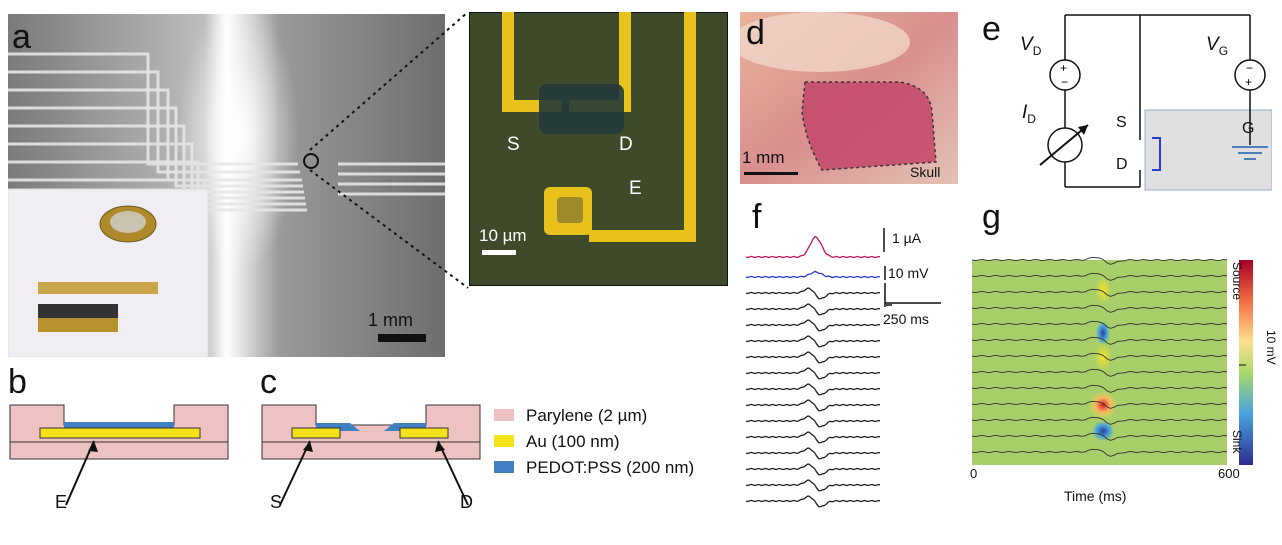 Image resolution: width=1282 pixels, height=545 pixels. Describe the element at coordinates (635, 188) in the screenshot. I see `micrograph-electrode-label: E` at that location.